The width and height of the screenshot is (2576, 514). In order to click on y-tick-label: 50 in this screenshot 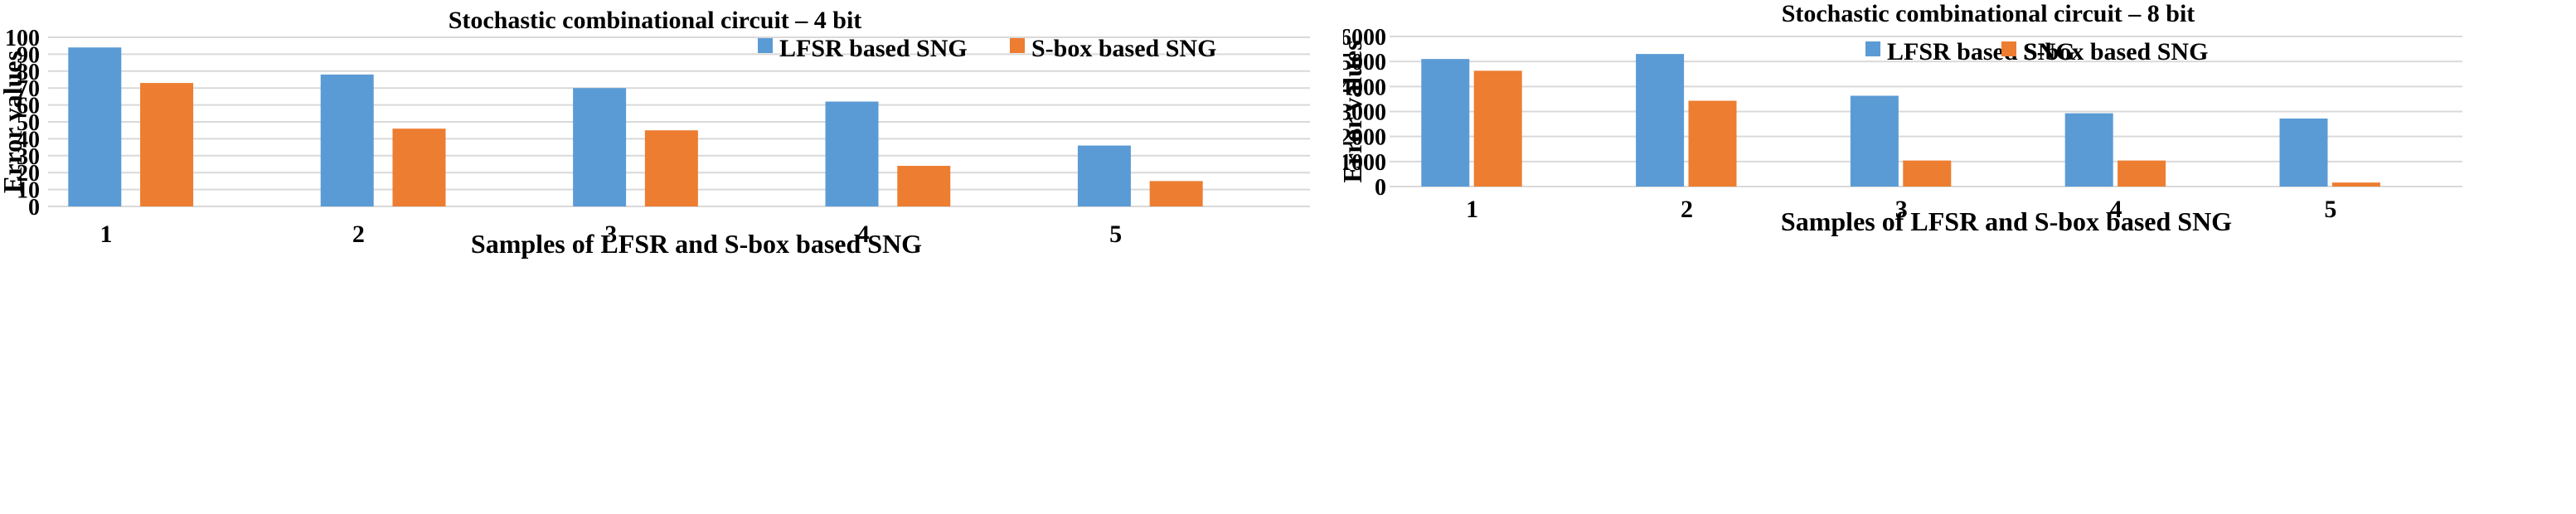, I will do `click(28, 123)`.